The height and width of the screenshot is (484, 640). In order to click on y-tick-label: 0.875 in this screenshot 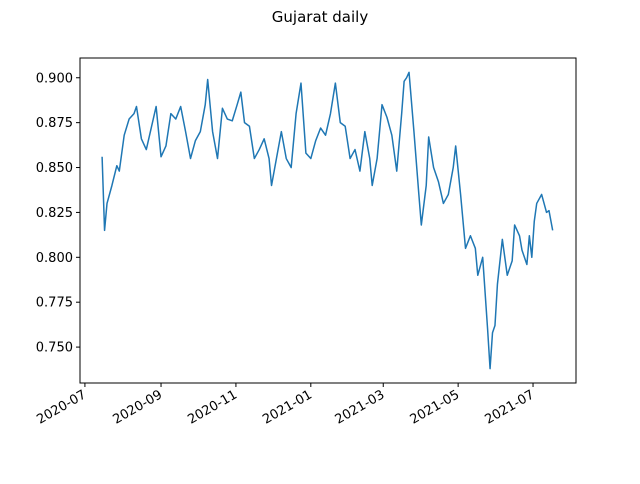, I will do `click(54, 123)`.